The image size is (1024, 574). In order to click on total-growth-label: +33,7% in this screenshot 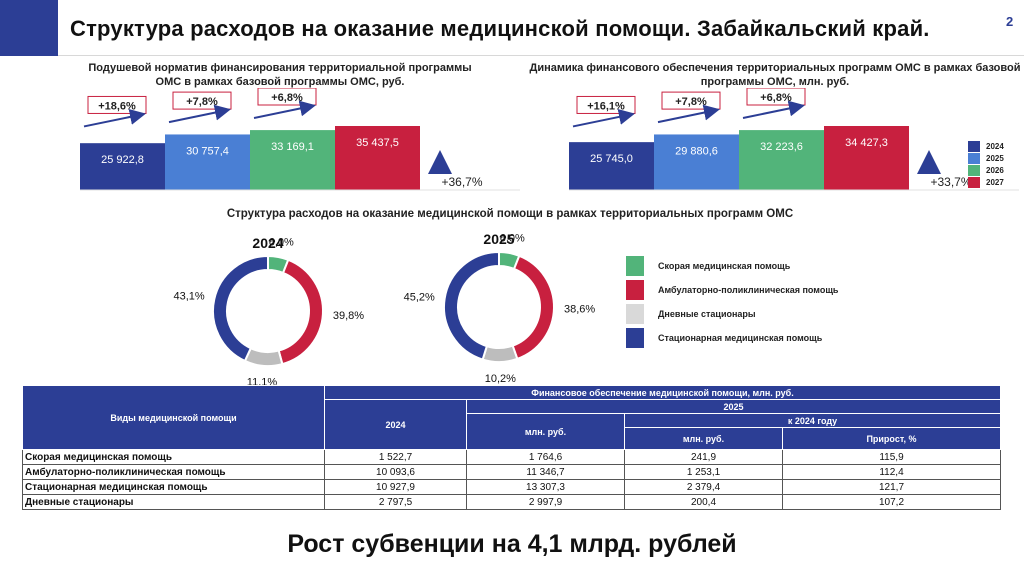, I will do `click(950, 182)`.